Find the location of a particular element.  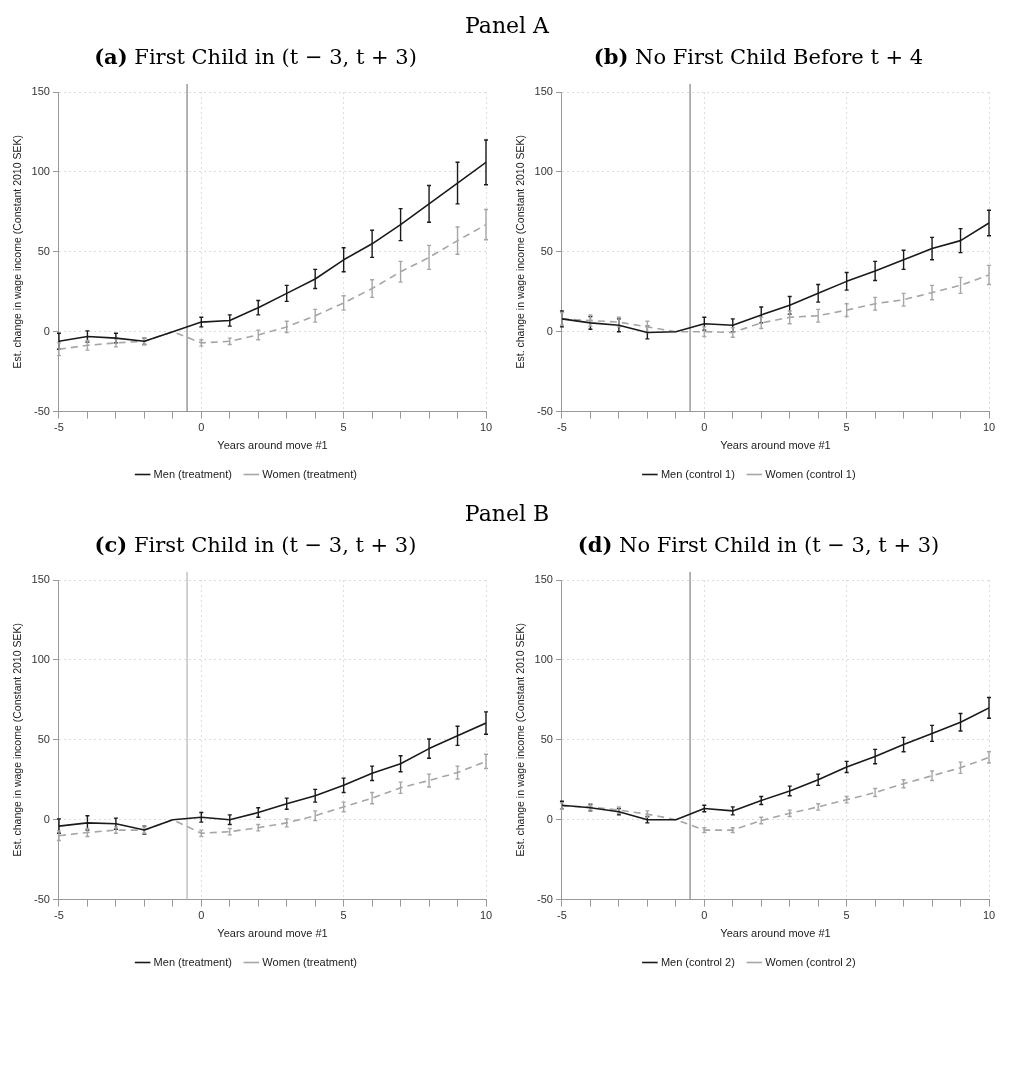

text: Panel A is located at coordinates (506, 26).